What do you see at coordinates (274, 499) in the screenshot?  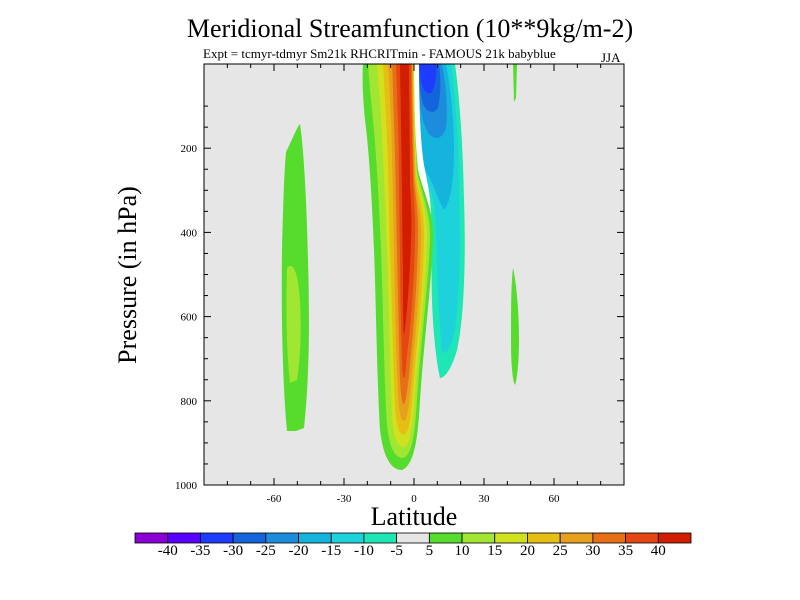 I see `x-tick-label: -60` at bounding box center [274, 499].